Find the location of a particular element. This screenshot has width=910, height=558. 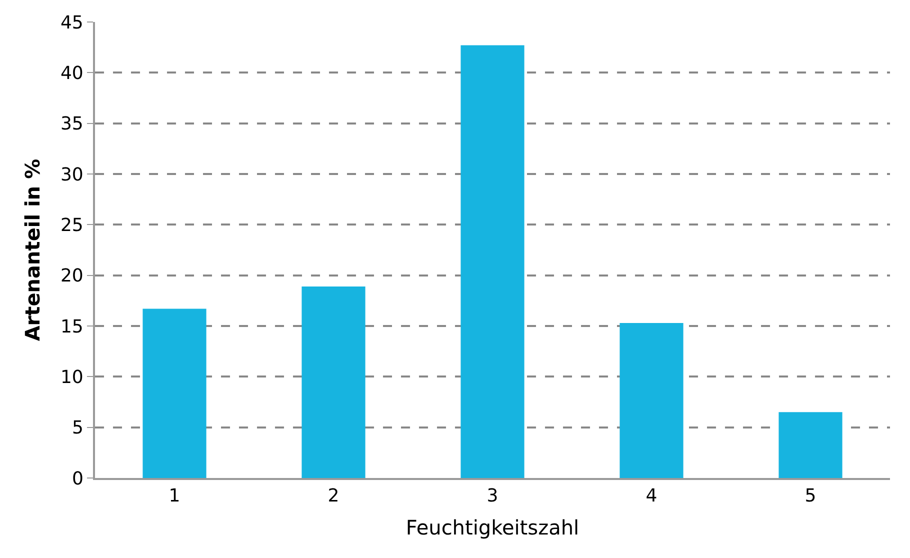

x-tick-label: 2 is located at coordinates (334, 496).